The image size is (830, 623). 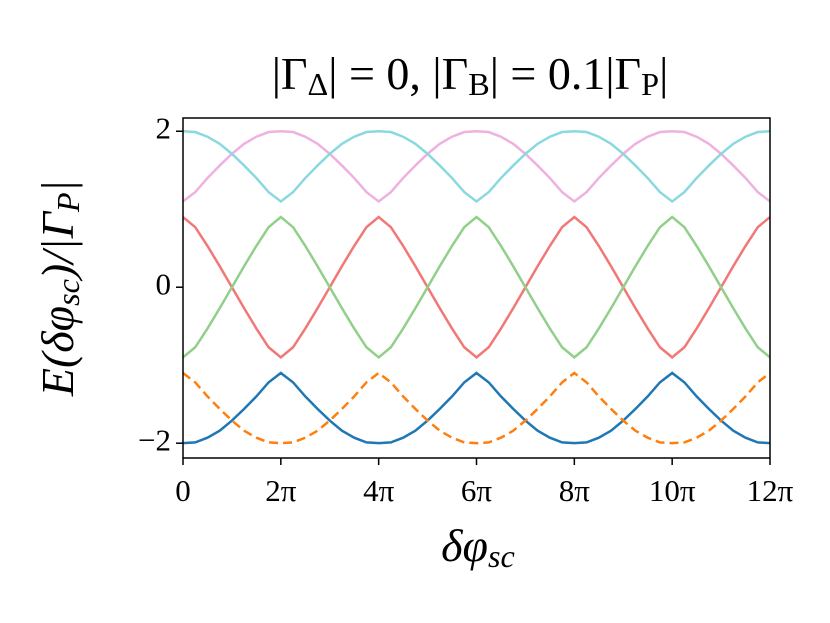 What do you see at coordinates (281, 490) in the screenshot?
I see `x-tick-label: 2π` at bounding box center [281, 490].